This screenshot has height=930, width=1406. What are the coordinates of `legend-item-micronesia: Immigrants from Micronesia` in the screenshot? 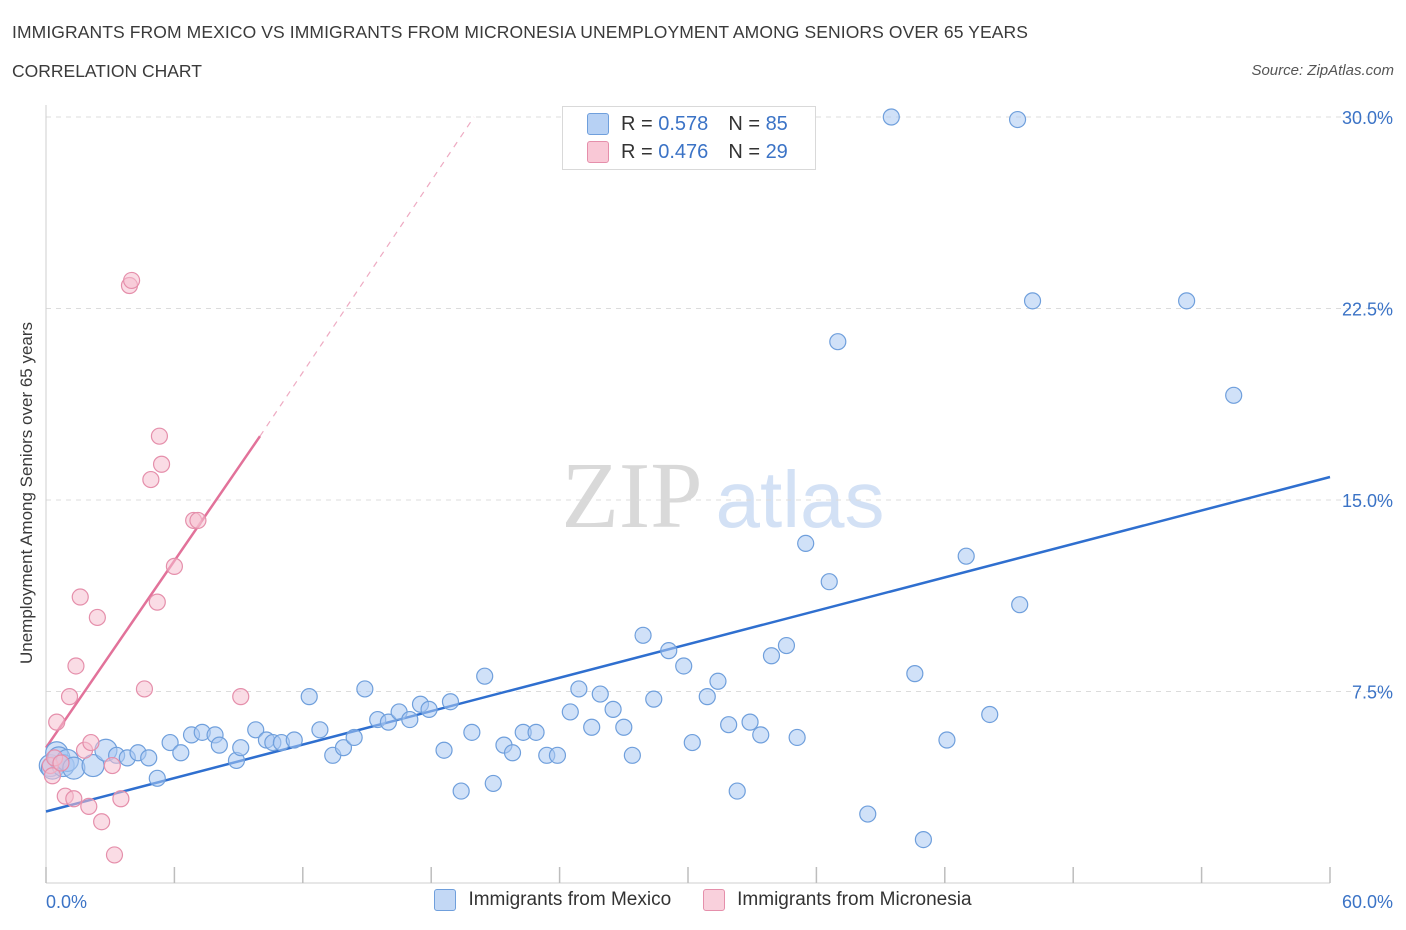 It's located at (837, 900).